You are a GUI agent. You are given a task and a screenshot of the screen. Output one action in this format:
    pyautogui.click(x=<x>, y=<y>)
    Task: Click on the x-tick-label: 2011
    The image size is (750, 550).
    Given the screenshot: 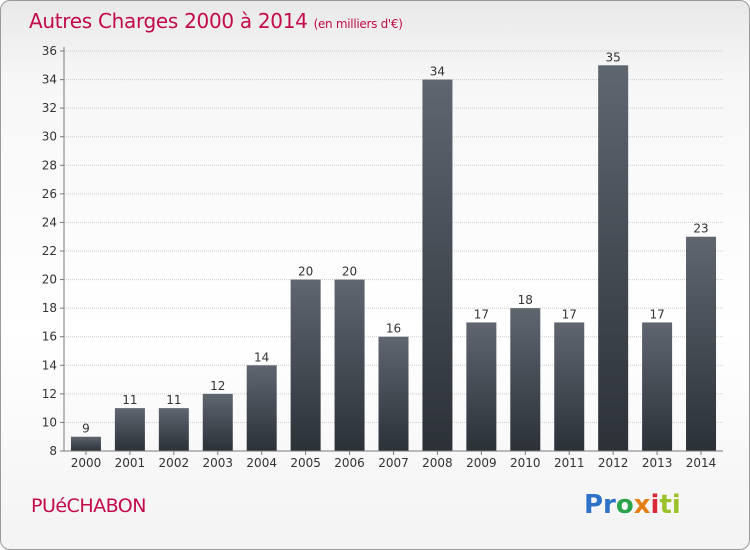 What is the action you would take?
    pyautogui.click(x=569, y=463)
    